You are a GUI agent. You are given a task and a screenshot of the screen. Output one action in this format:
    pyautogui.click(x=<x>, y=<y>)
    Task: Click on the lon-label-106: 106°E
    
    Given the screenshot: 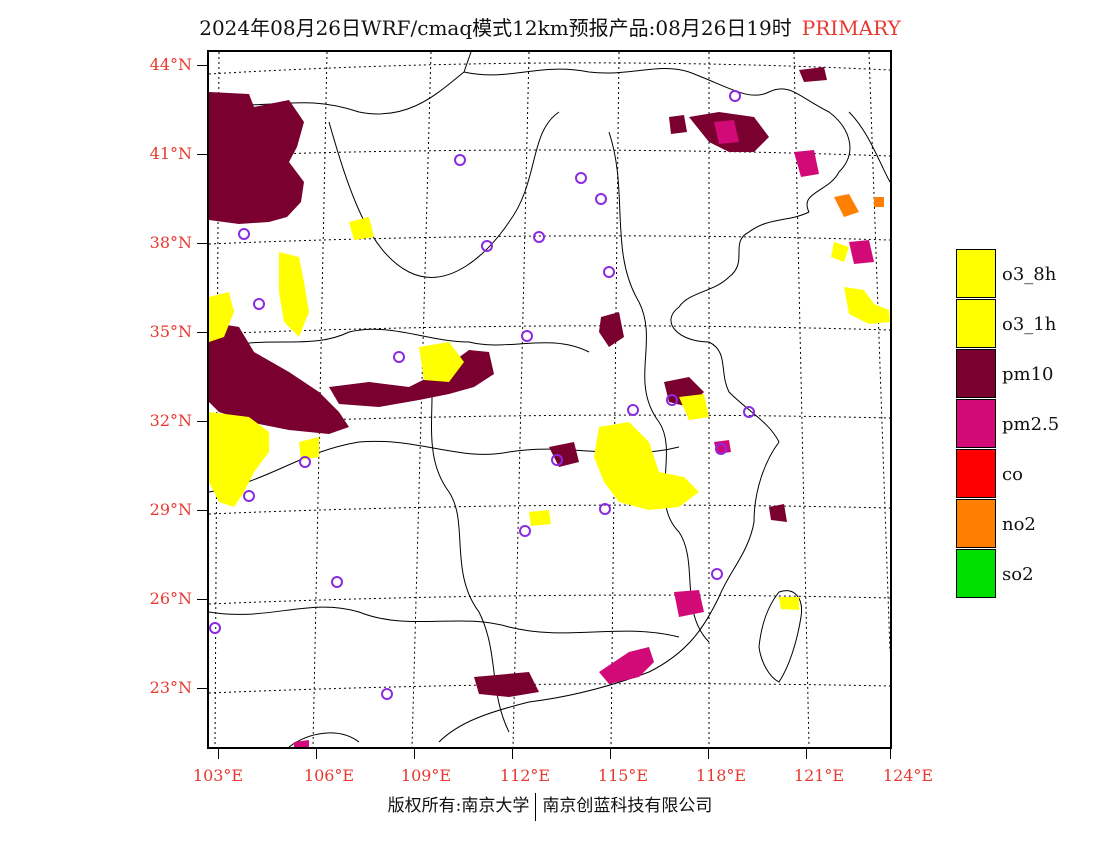 What is the action you would take?
    pyautogui.click(x=329, y=775)
    